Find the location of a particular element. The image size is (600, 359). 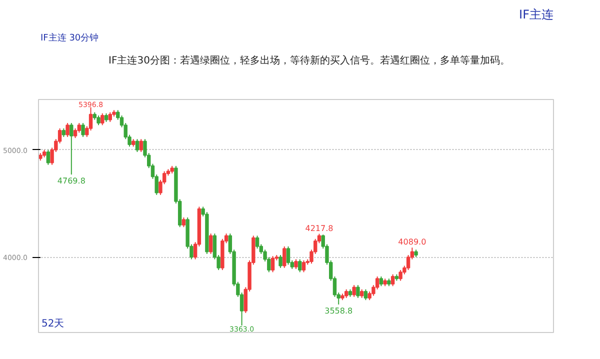

text: IF主连 is located at coordinates (536, 15).